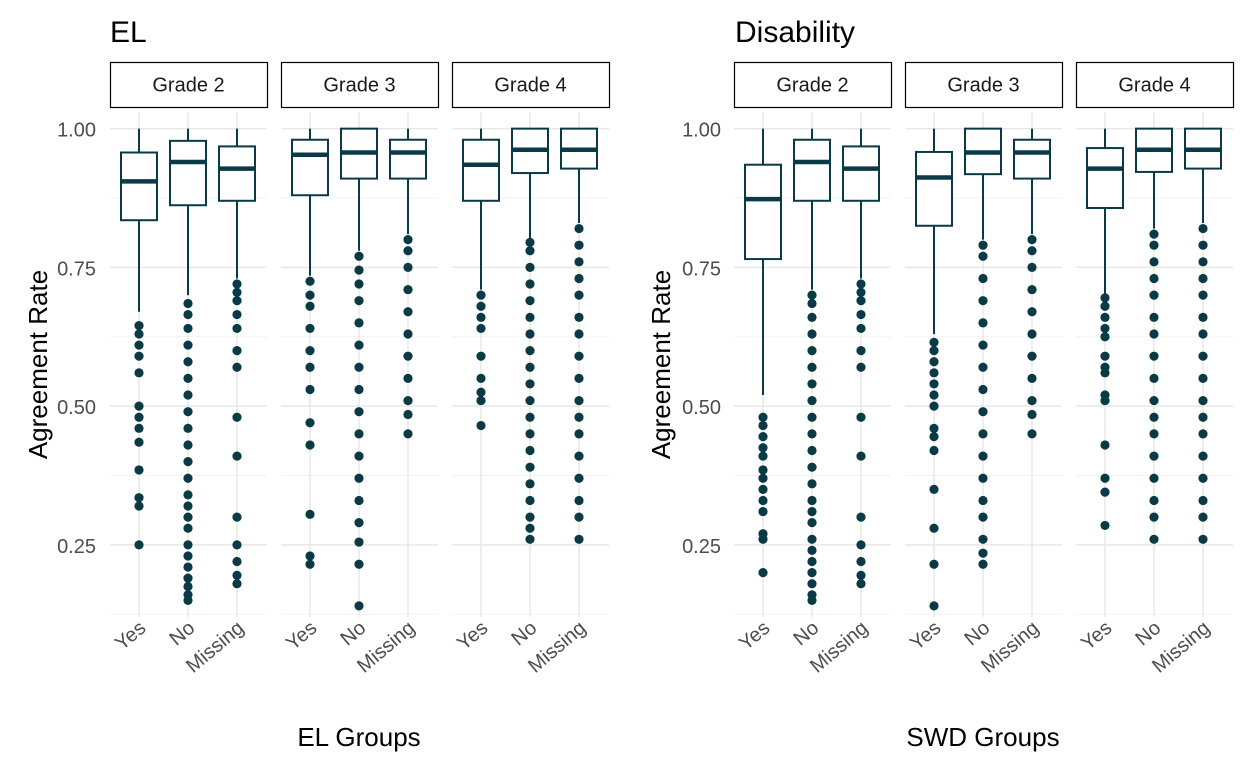 This screenshot has width=1248, height=773. I want to click on y-tick-label: 1.00, so click(76, 131).